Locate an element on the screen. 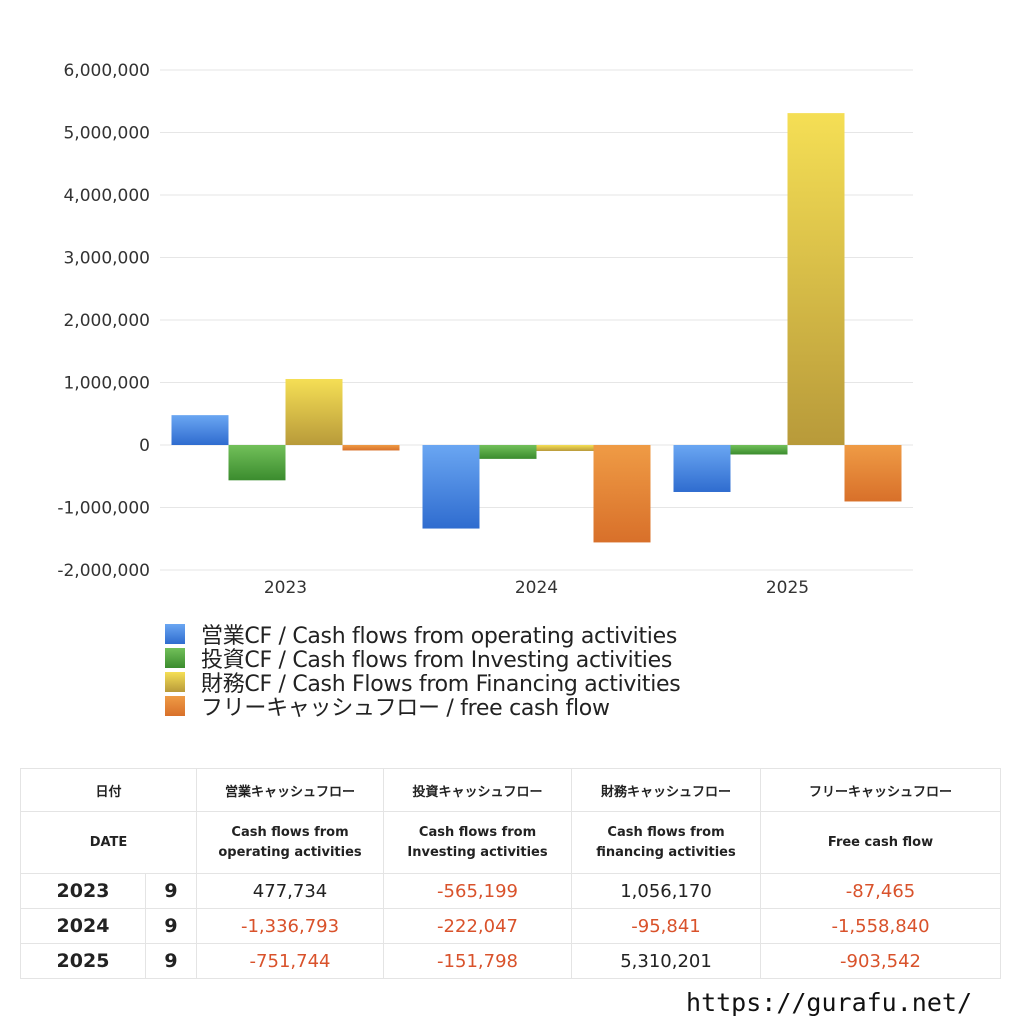 This screenshot has width=1024, height=1024. legend-swatch-investing is located at coordinates (175, 658).